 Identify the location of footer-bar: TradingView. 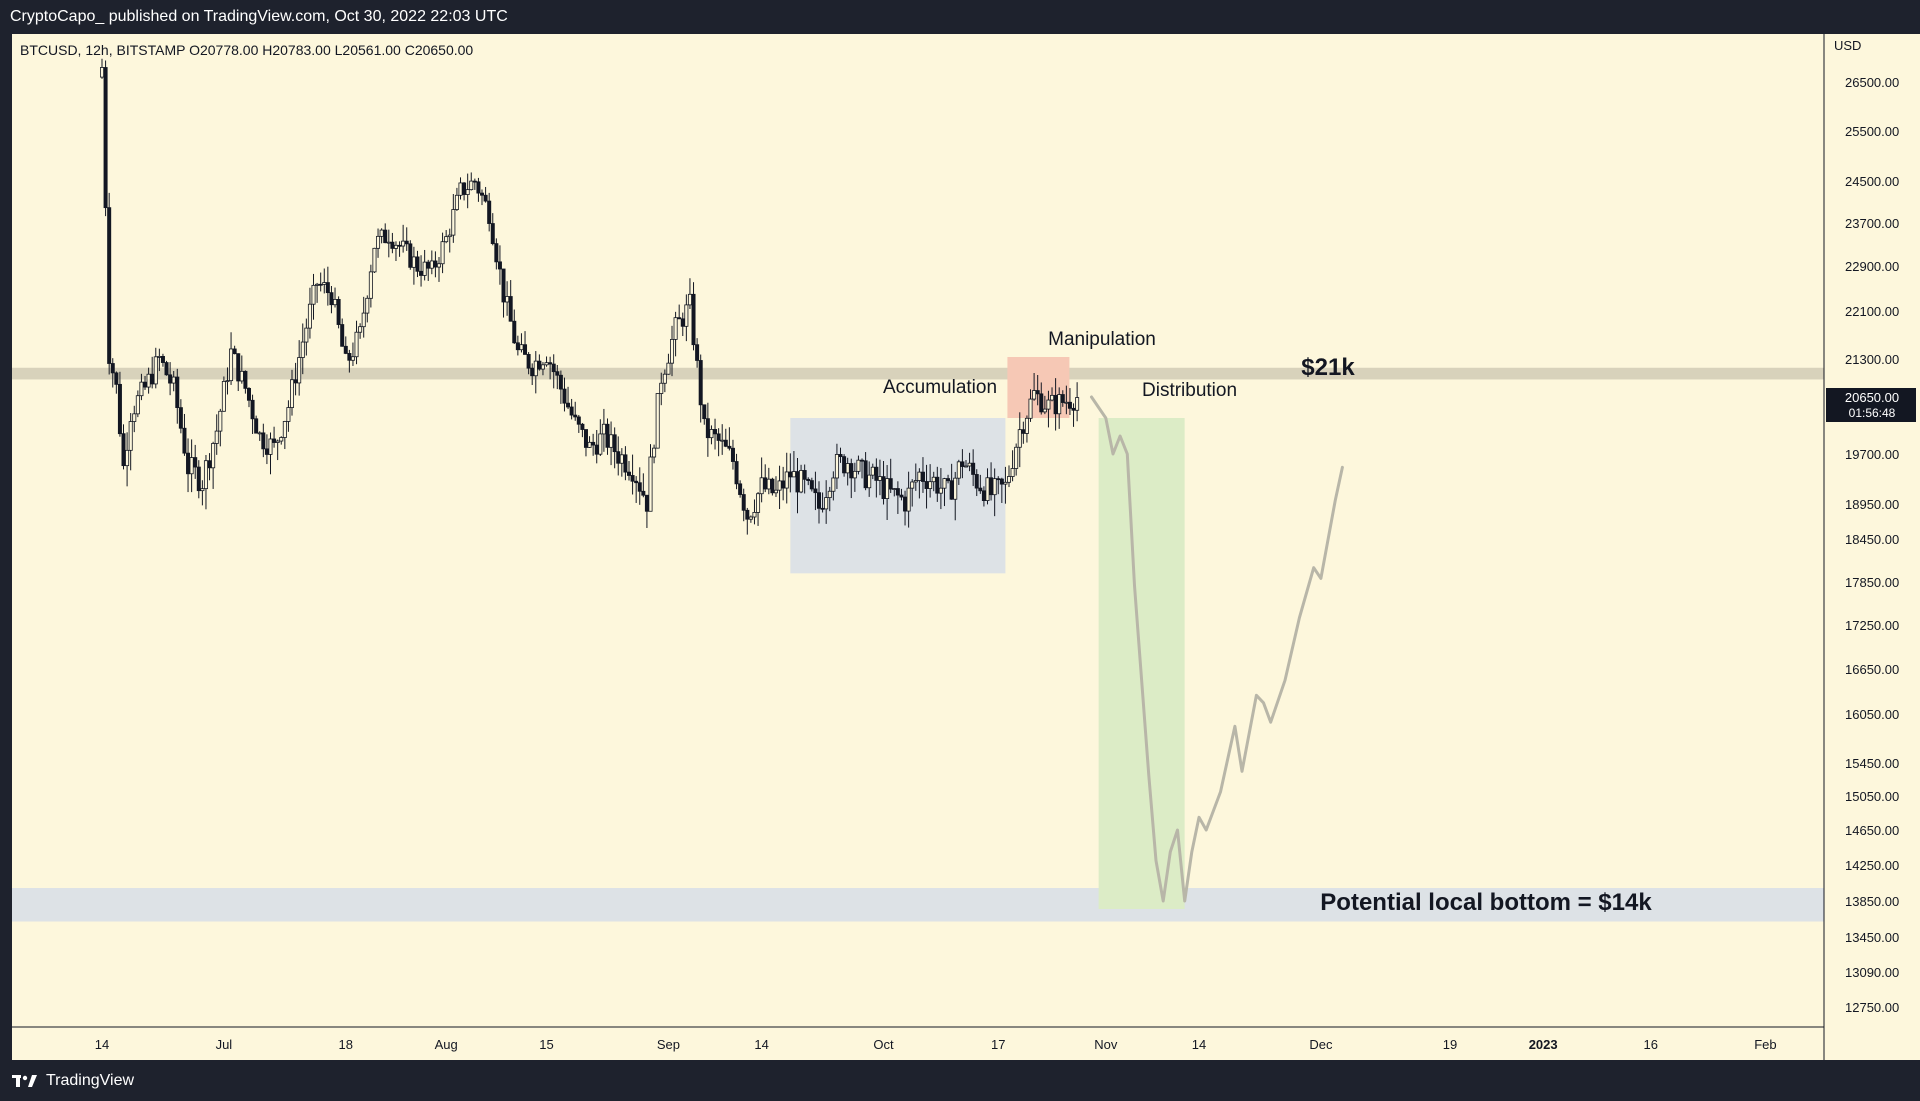
(960, 1080).